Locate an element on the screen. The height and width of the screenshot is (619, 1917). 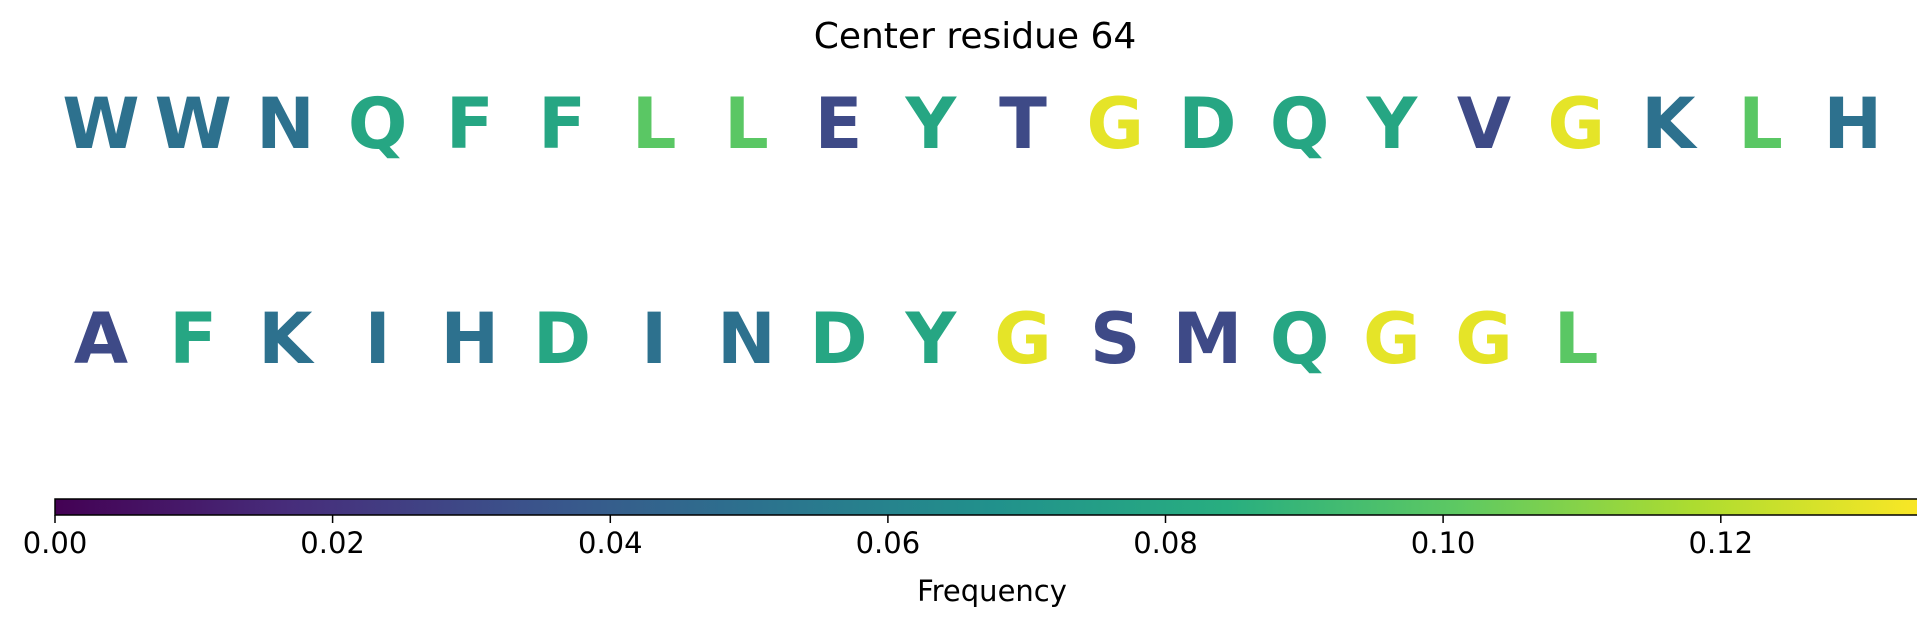
colorbar-tick-label: 0.00 is located at coordinates (55, 543).